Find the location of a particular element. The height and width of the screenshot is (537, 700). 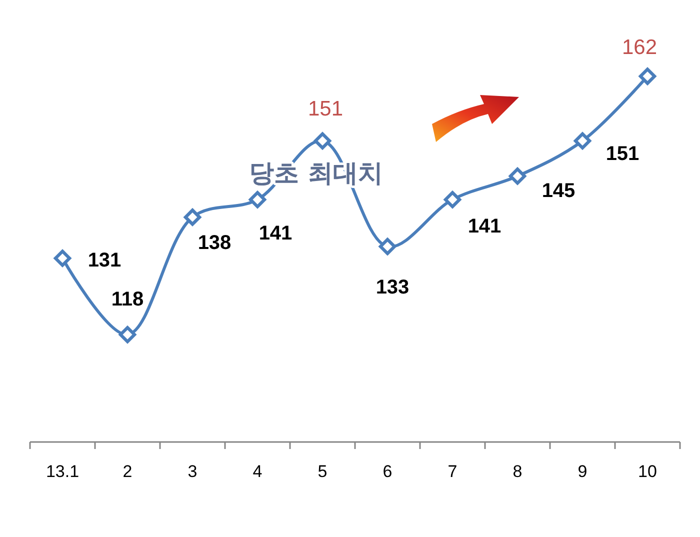

data-label: 131 is located at coordinates (105, 260).